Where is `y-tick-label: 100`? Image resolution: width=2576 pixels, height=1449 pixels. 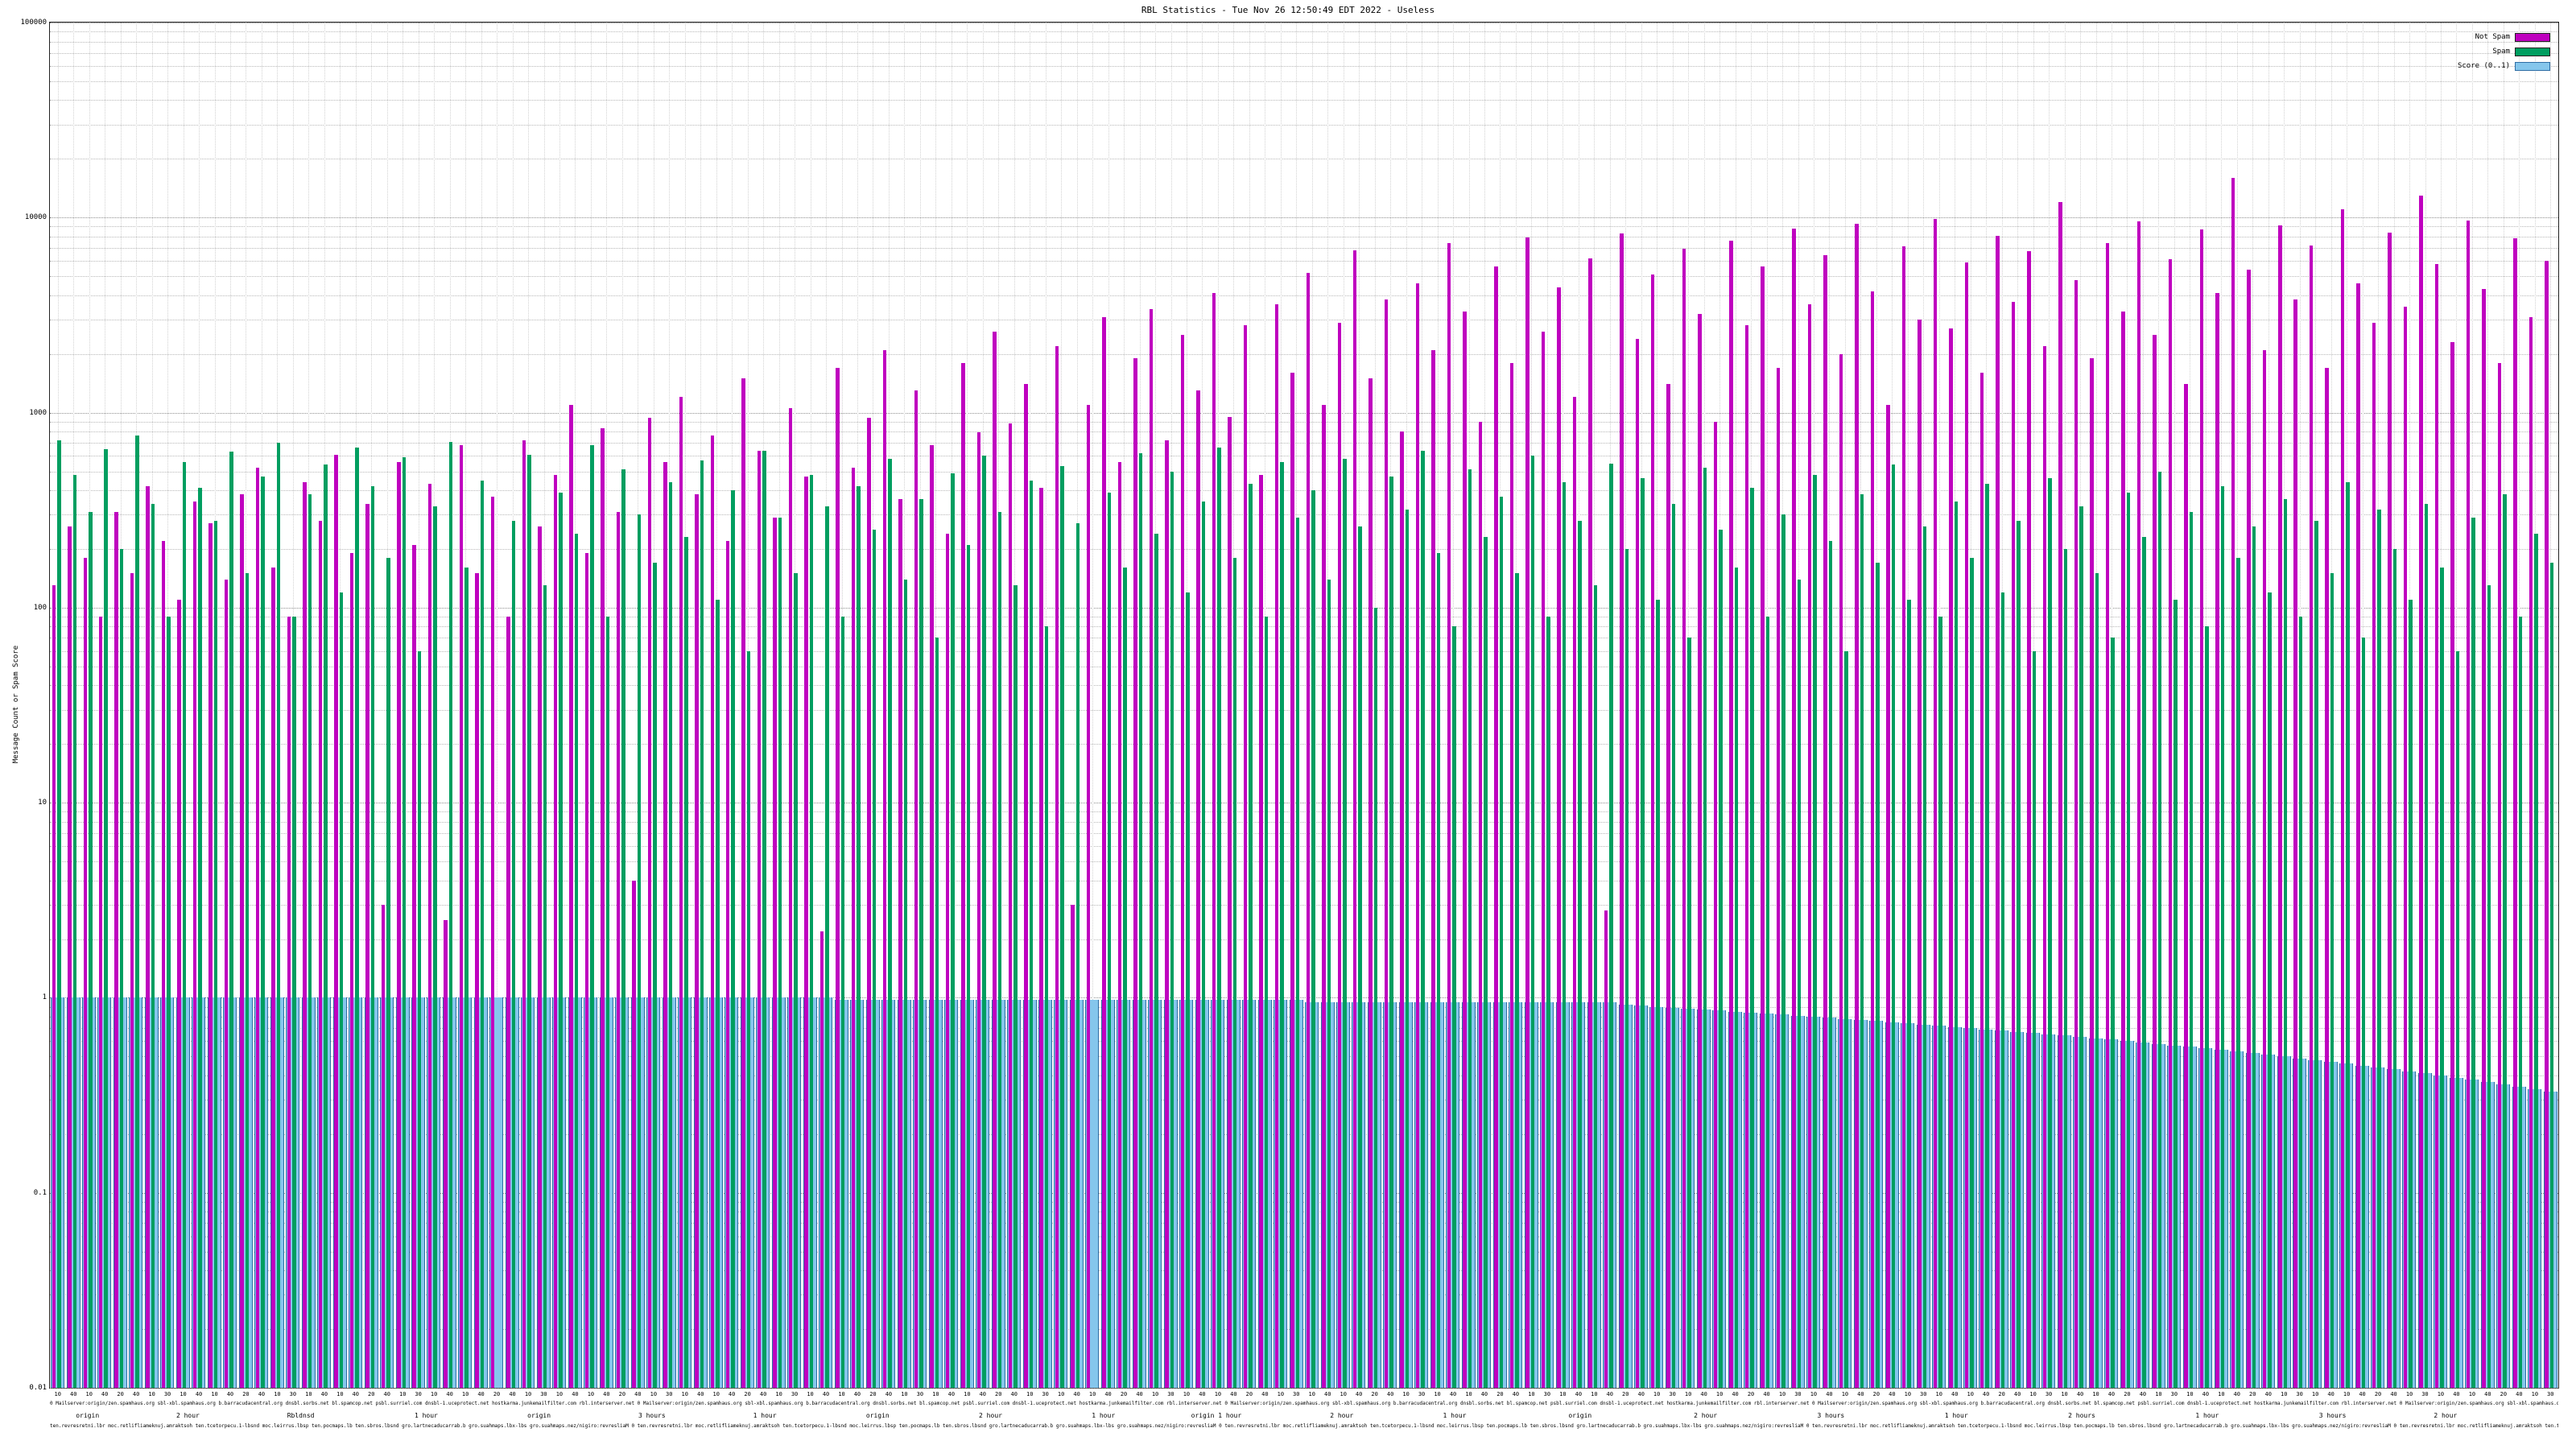
y-tick-label: 100 is located at coordinates (40, 607).